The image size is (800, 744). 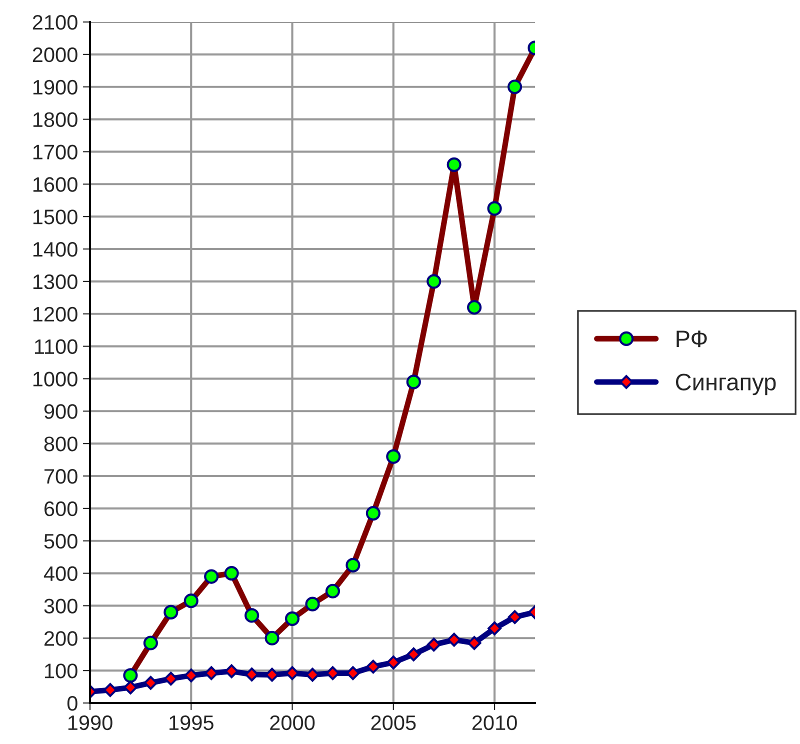 I want to click on y-tick-label: 900, so click(x=61, y=411).